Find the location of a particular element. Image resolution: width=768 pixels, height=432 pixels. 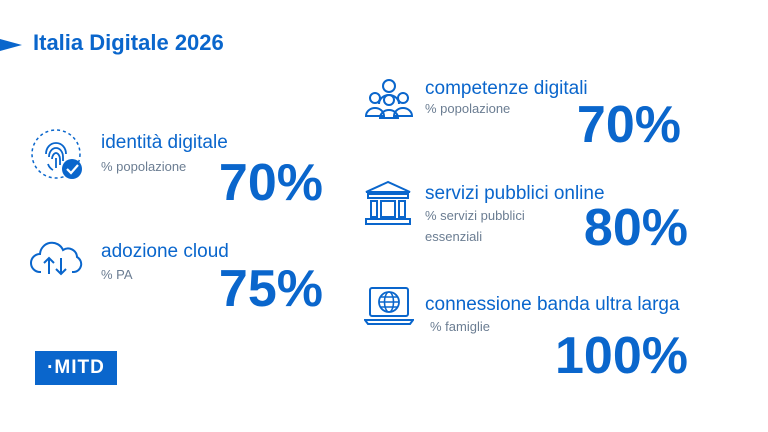

servizi-label: servizi pubblici online is located at coordinates (515, 193).